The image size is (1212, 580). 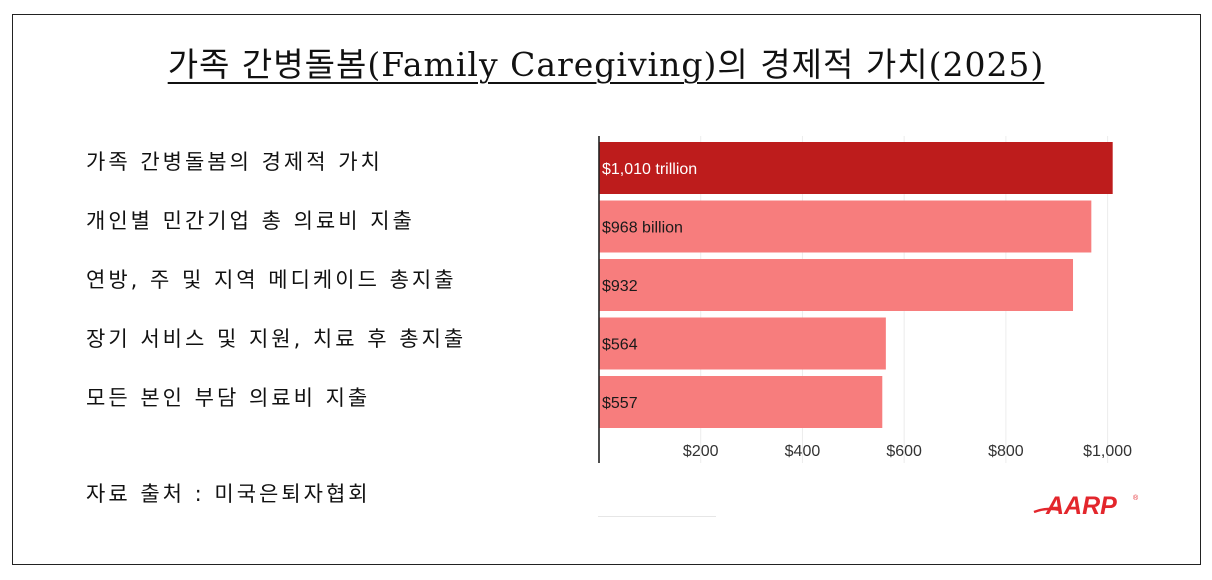 I want to click on category-label-5: 모든 본인 부담 의료비 지출, so click(x=228, y=398).